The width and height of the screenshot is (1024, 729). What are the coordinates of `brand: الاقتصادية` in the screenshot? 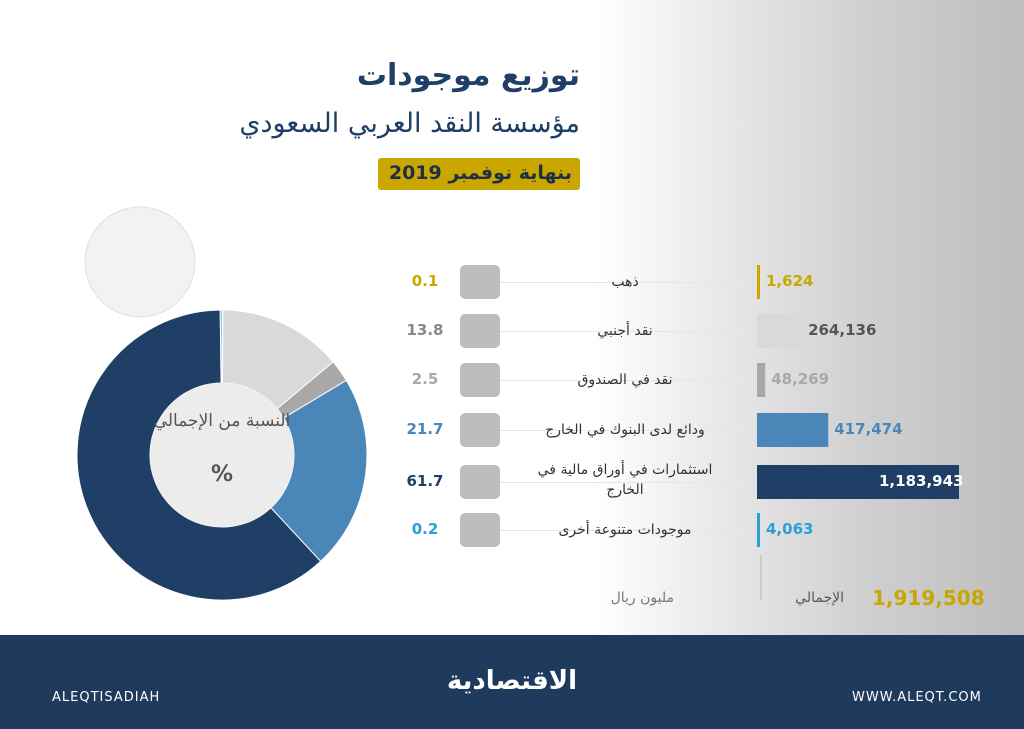 It's located at (512, 681).